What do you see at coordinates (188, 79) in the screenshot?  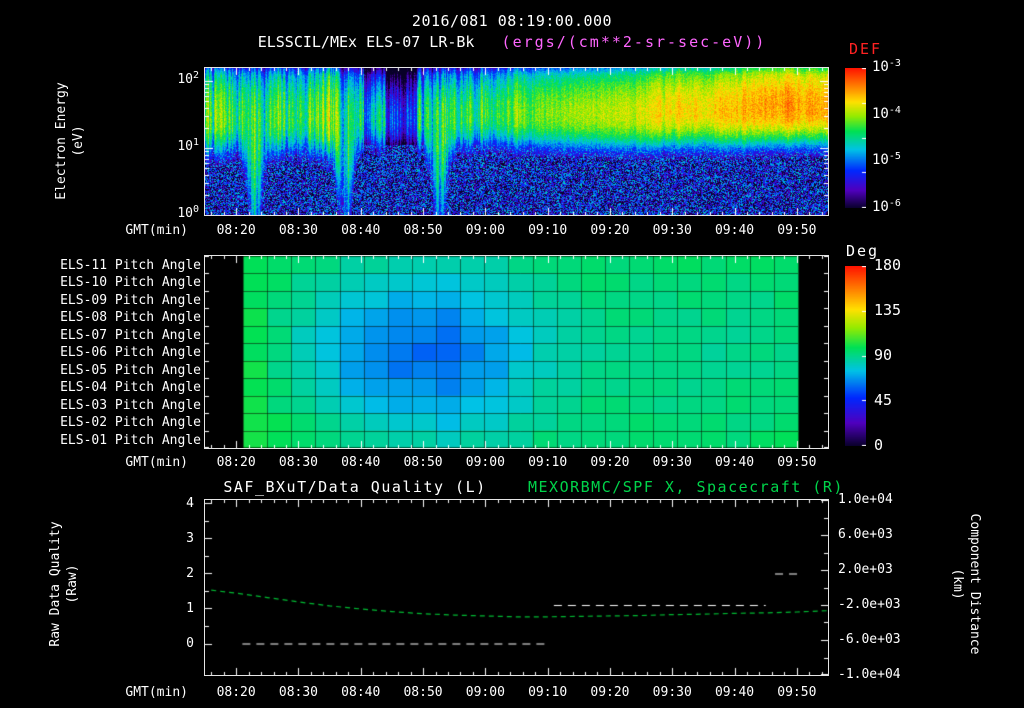 I see `energy-tick-label: 10²` at bounding box center [188, 79].